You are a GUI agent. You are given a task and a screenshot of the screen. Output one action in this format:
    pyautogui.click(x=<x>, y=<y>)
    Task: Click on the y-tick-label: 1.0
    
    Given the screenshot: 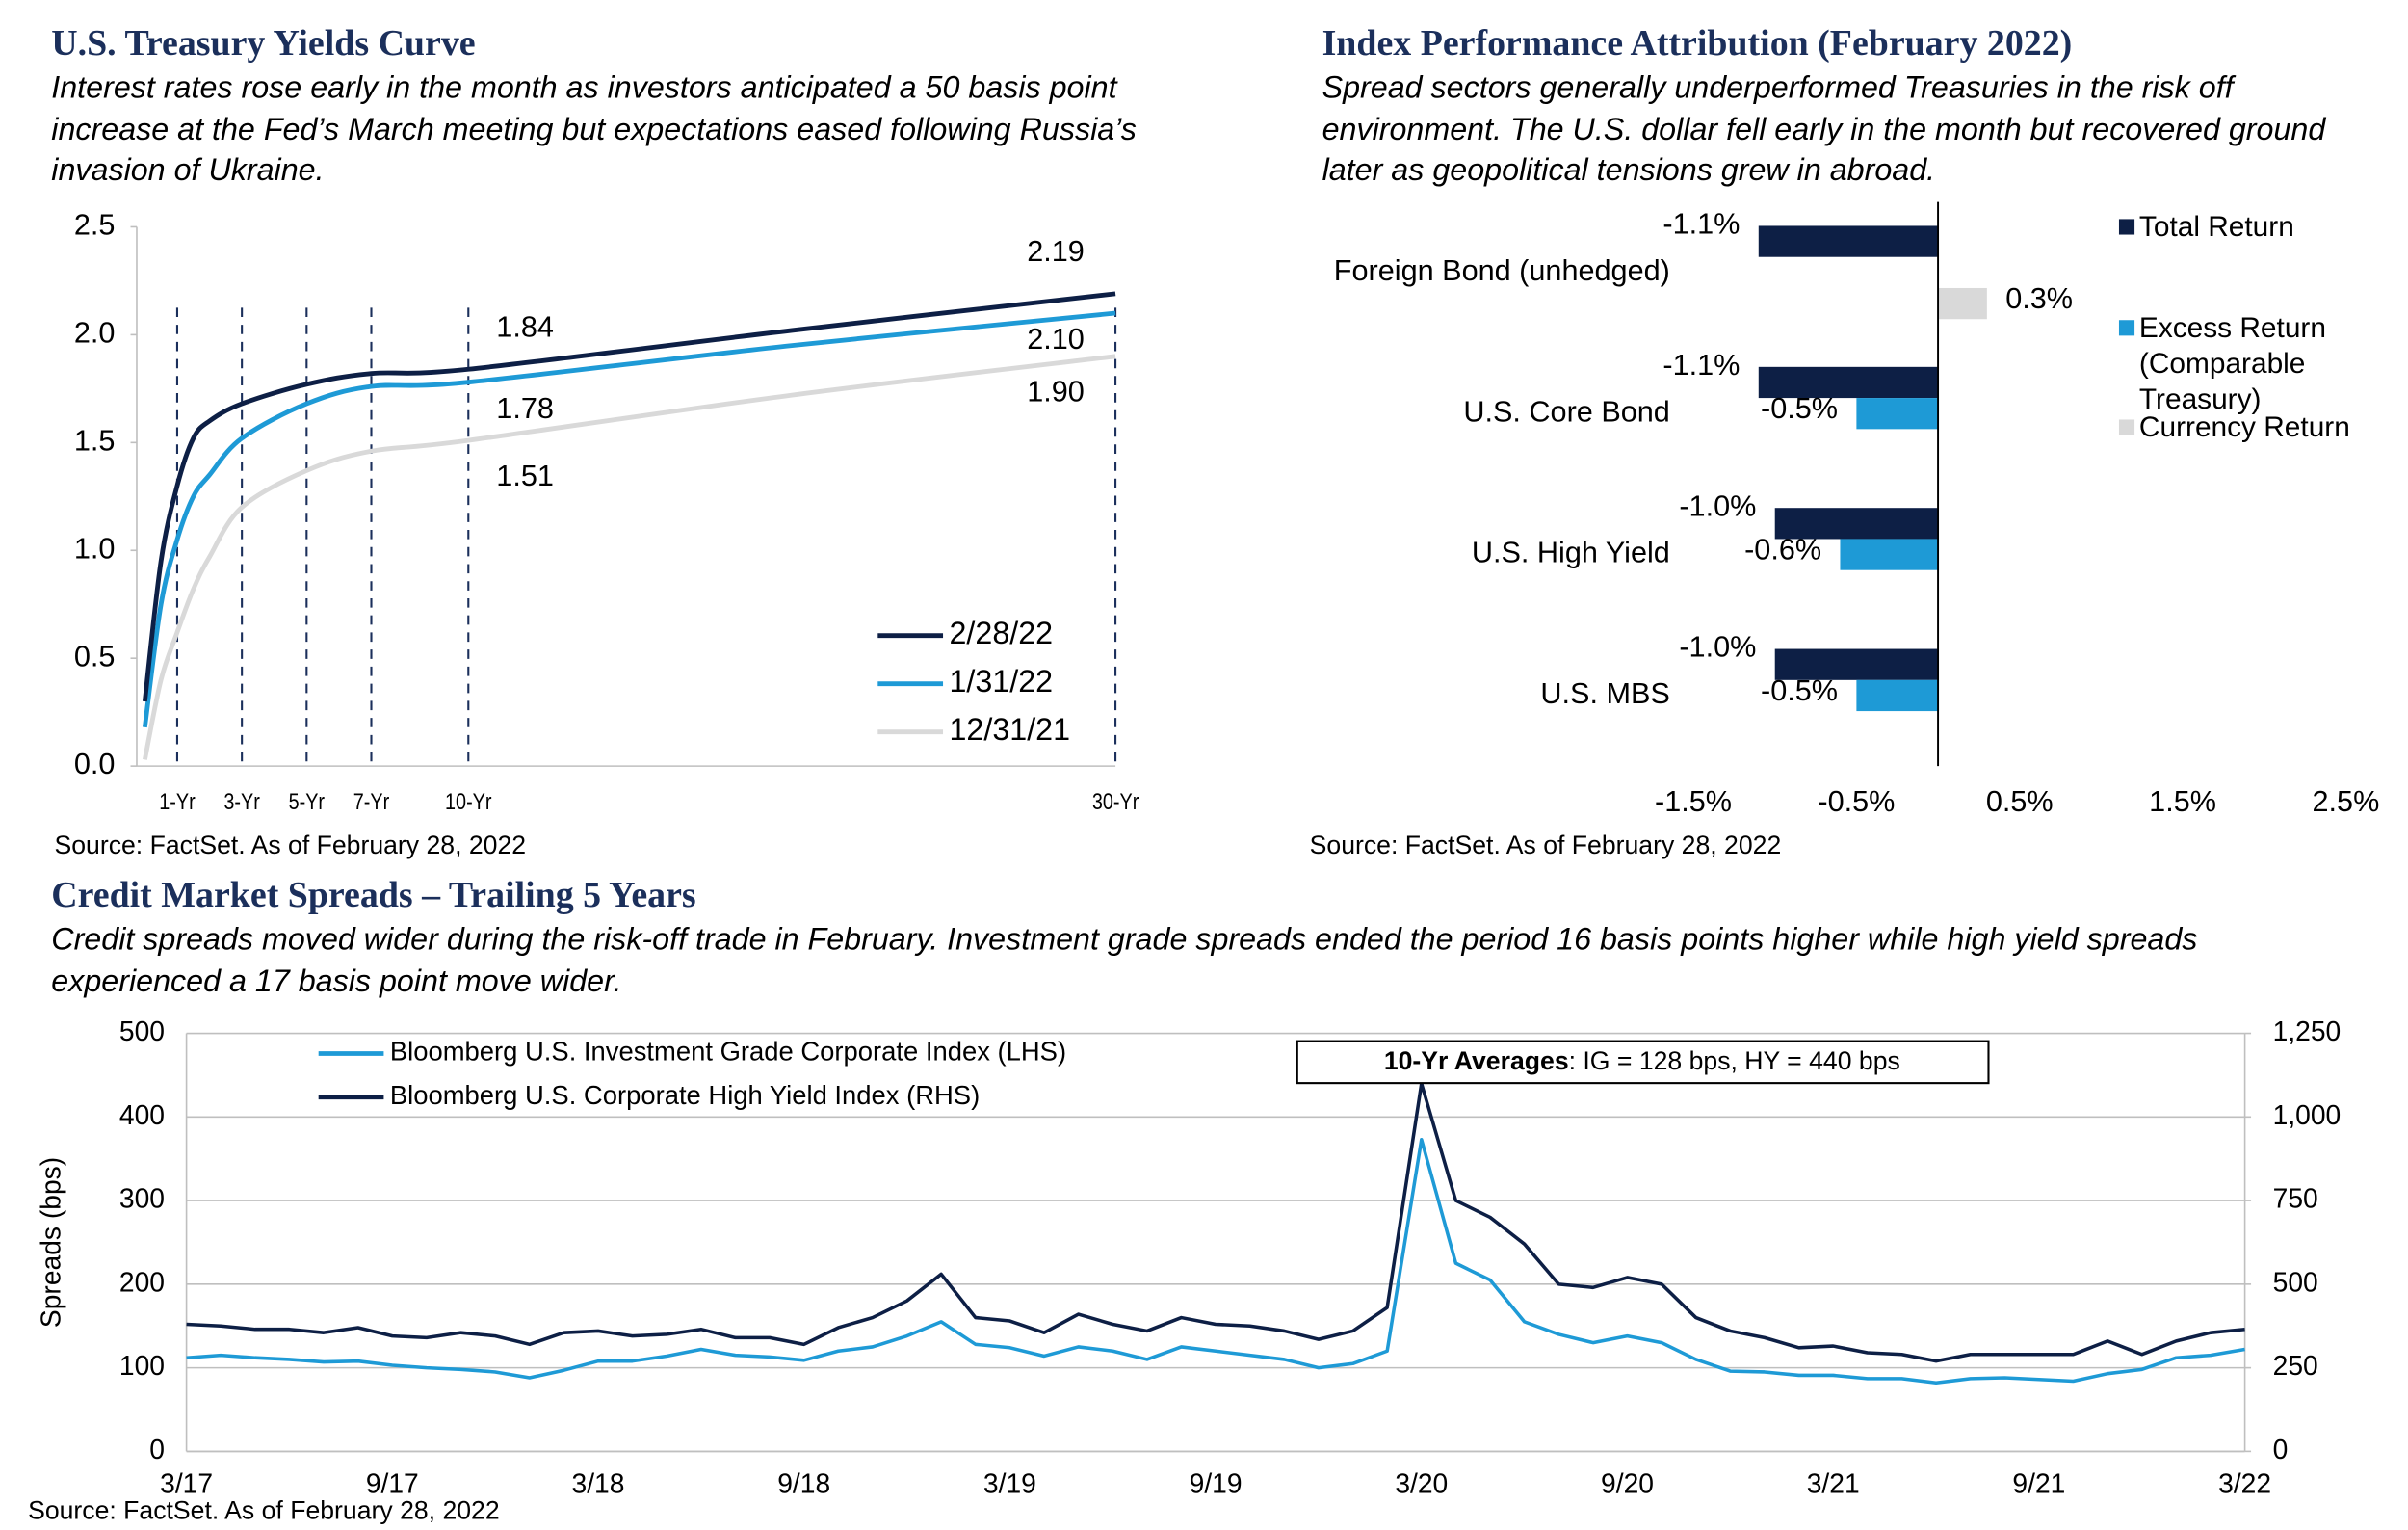 What is the action you would take?
    pyautogui.click(x=95, y=548)
    